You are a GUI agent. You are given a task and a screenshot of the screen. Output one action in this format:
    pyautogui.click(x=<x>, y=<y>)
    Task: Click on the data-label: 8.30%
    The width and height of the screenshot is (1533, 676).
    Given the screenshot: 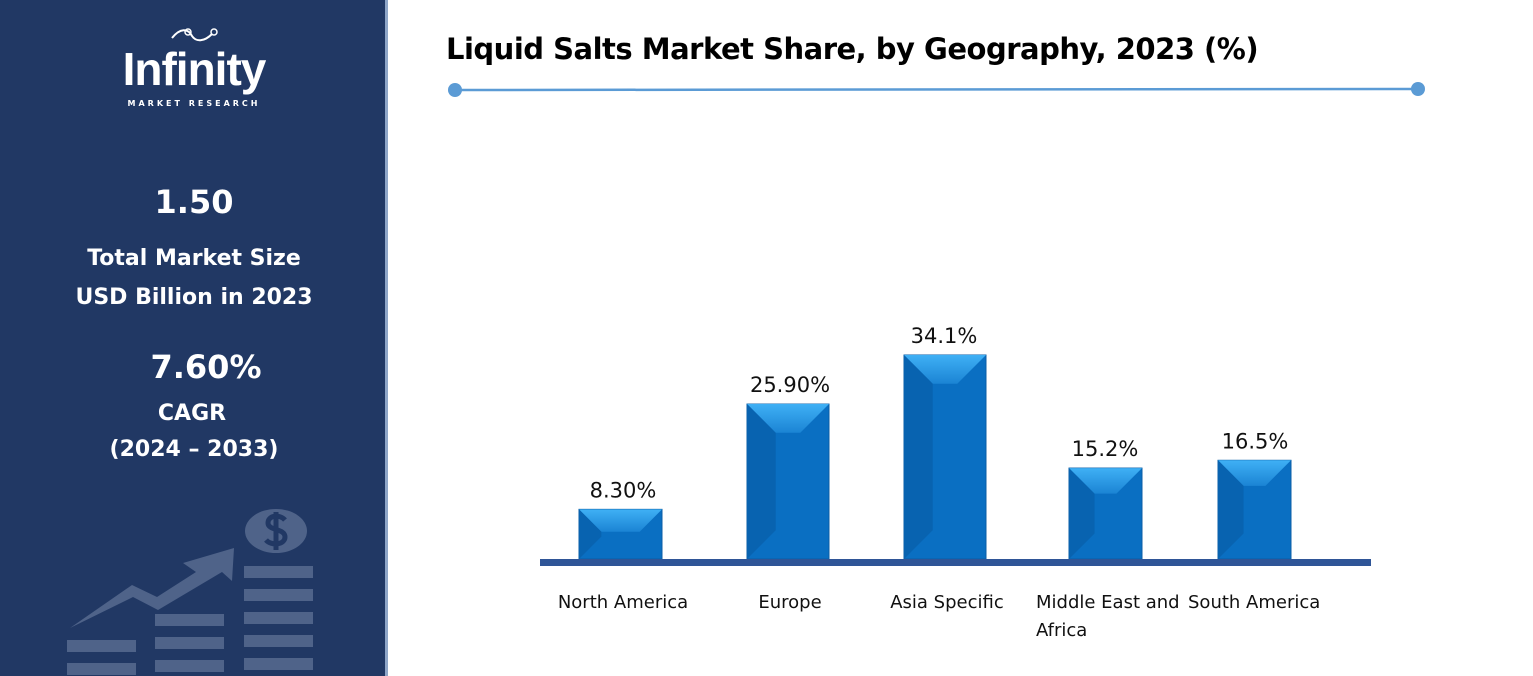 What is the action you would take?
    pyautogui.click(x=623, y=490)
    